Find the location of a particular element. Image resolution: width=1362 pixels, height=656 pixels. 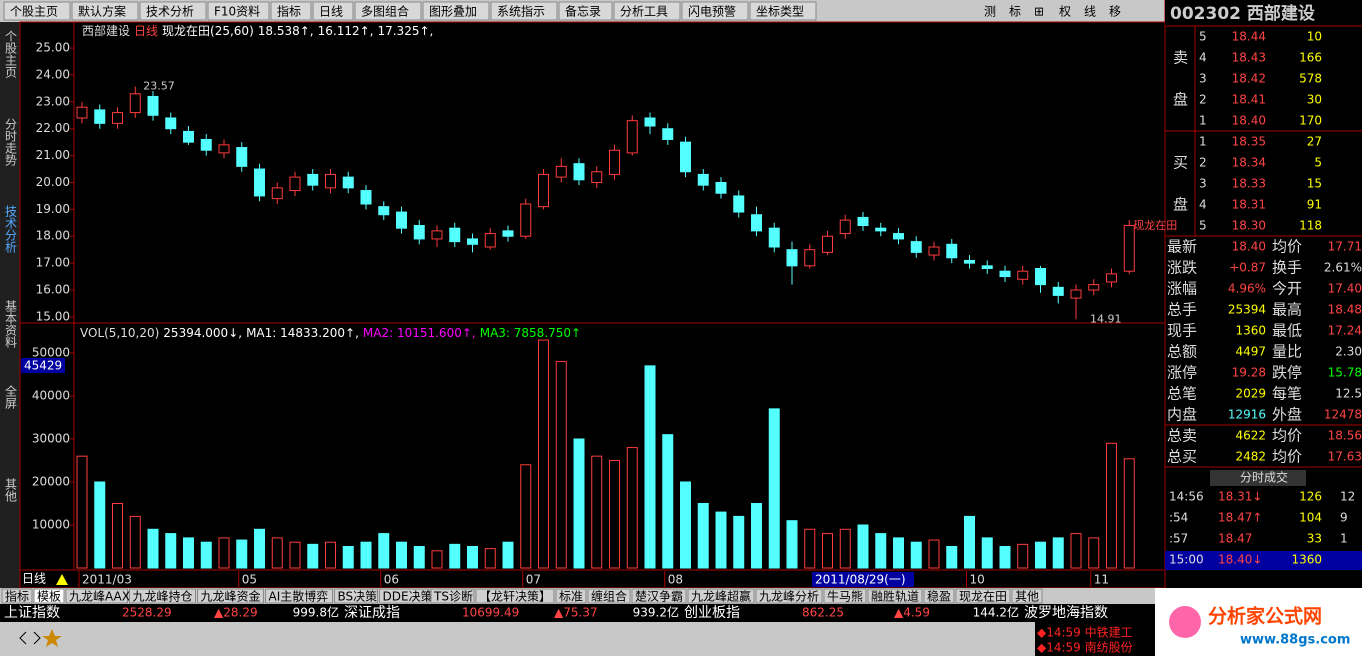

toolbar-icon: ⊞ is located at coordinates (1039, 12).